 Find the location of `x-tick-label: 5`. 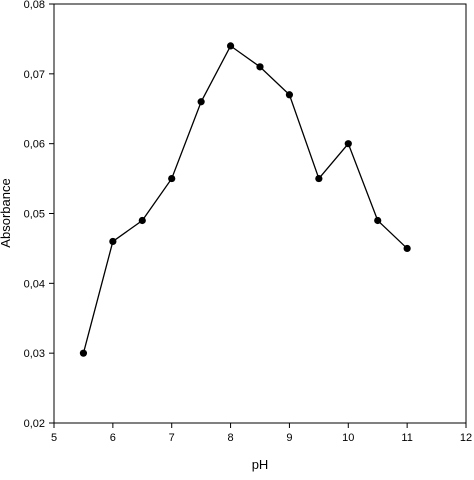

x-tick-label: 5 is located at coordinates (54, 438).